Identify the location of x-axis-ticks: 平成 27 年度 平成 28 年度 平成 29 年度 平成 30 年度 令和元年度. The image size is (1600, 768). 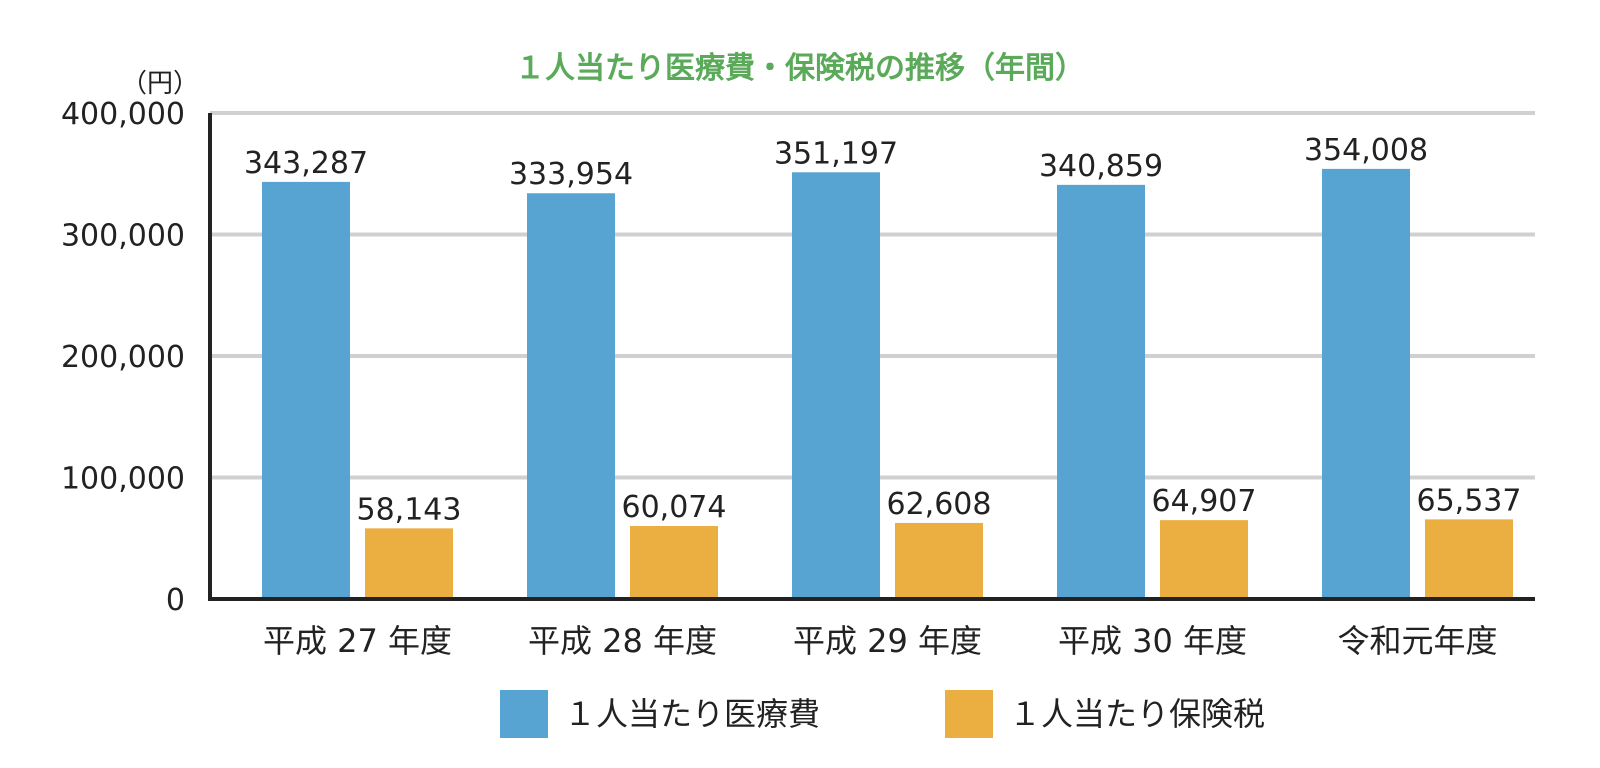
(880, 641).